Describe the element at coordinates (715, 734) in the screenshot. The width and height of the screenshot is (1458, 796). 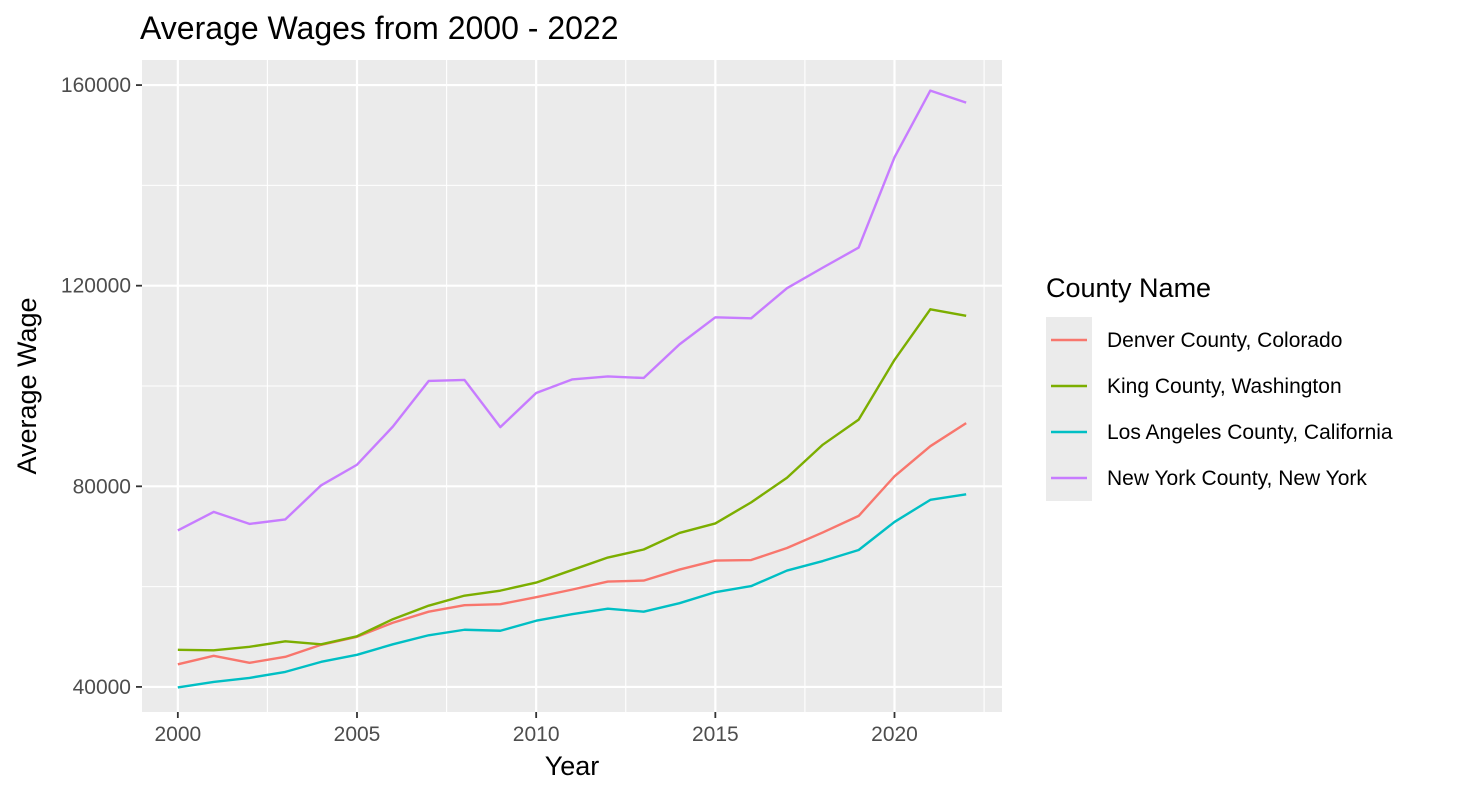
I see `x-tick-label: 2015` at that location.